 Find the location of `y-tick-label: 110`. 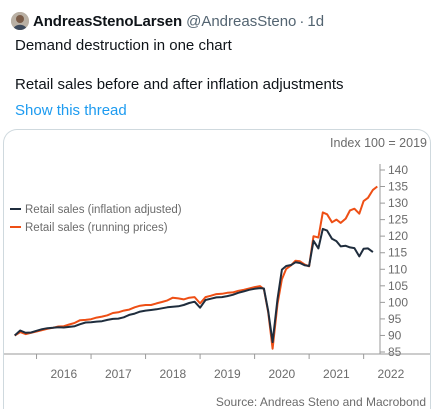

y-tick-label: 110 is located at coordinates (397, 269).